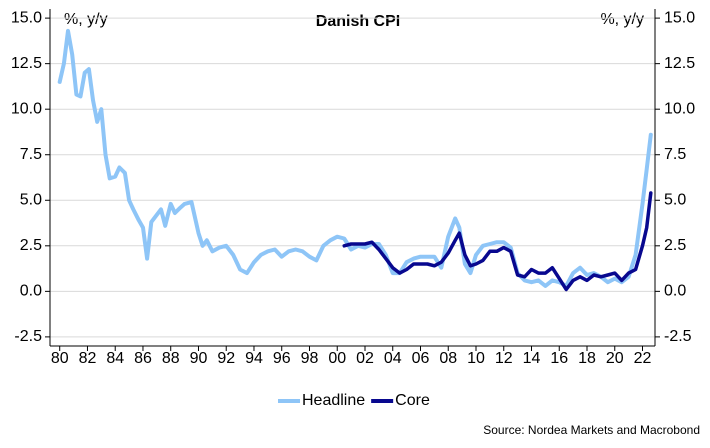  Describe the element at coordinates (310, 358) in the screenshot. I see `x-tick-label: 98` at that location.